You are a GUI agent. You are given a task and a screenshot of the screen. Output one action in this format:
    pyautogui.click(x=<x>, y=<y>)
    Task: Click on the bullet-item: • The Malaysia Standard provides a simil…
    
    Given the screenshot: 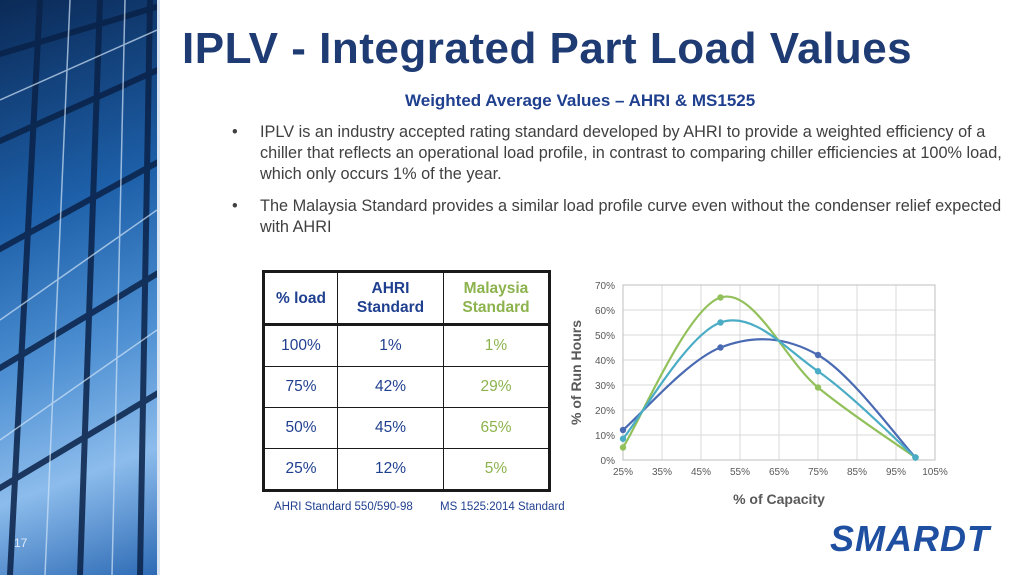 What is the action you would take?
    pyautogui.click(x=617, y=217)
    